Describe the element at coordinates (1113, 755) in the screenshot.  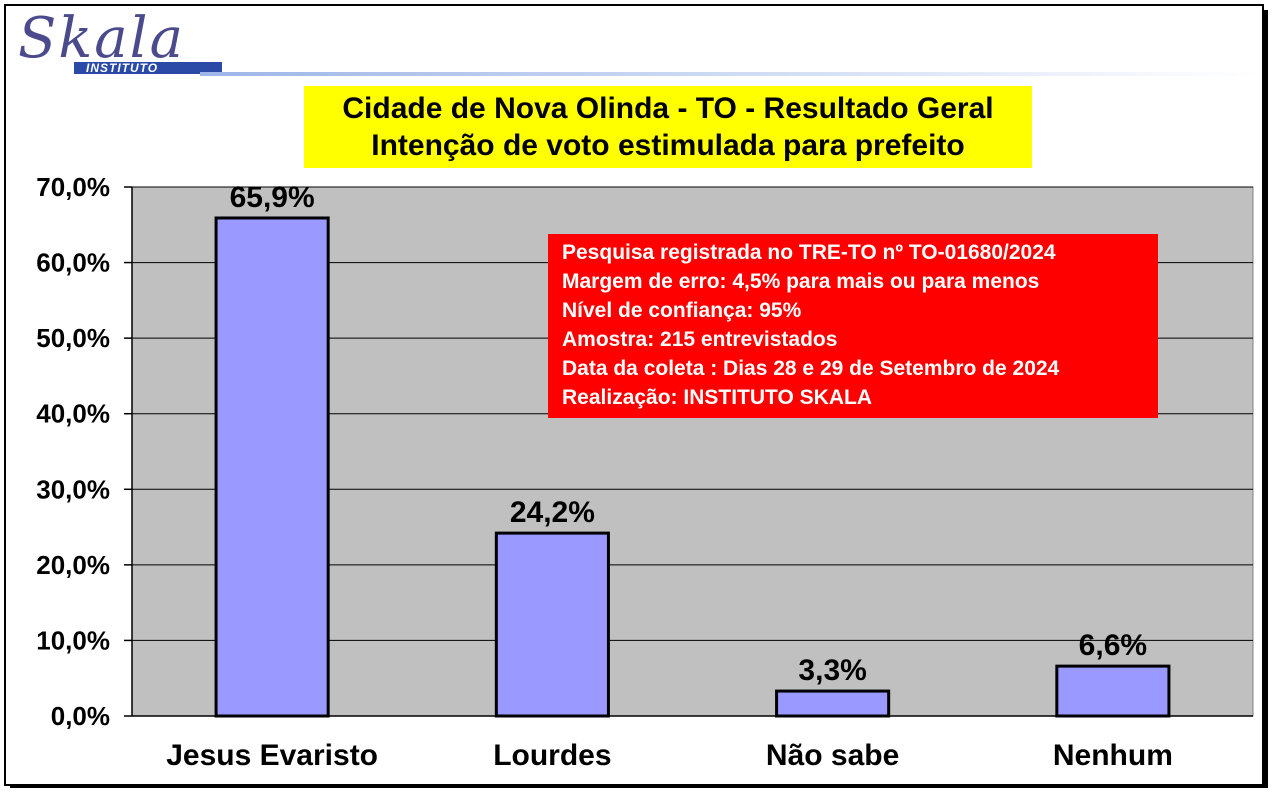
I see `category-label: Nenhum` at that location.